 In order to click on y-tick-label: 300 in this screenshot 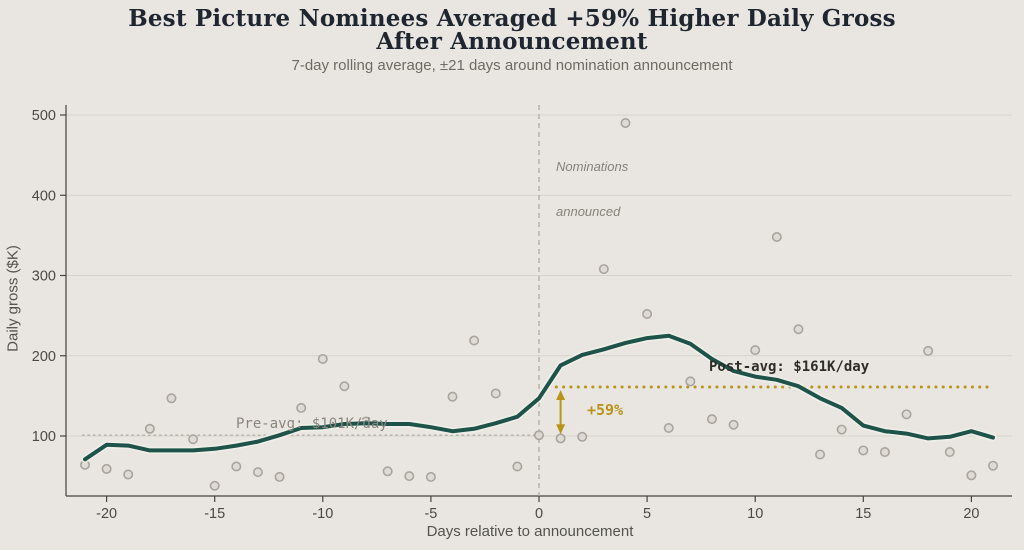, I will do `click(44, 277)`.